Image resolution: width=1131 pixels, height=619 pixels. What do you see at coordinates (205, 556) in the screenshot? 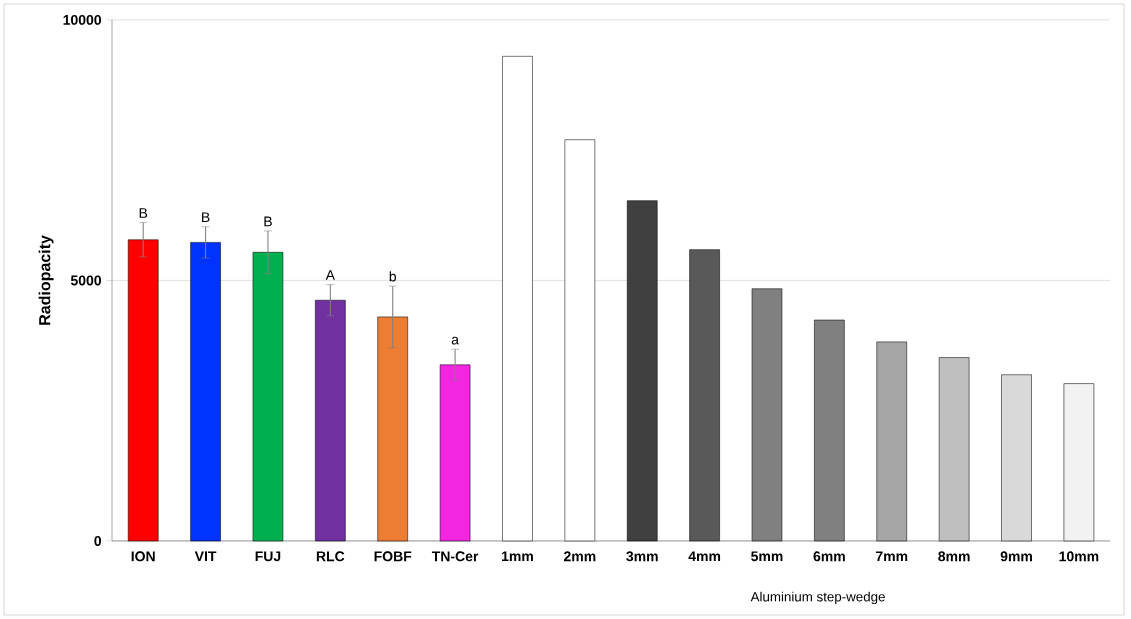
I see `x-tick-label: VIT` at bounding box center [205, 556].